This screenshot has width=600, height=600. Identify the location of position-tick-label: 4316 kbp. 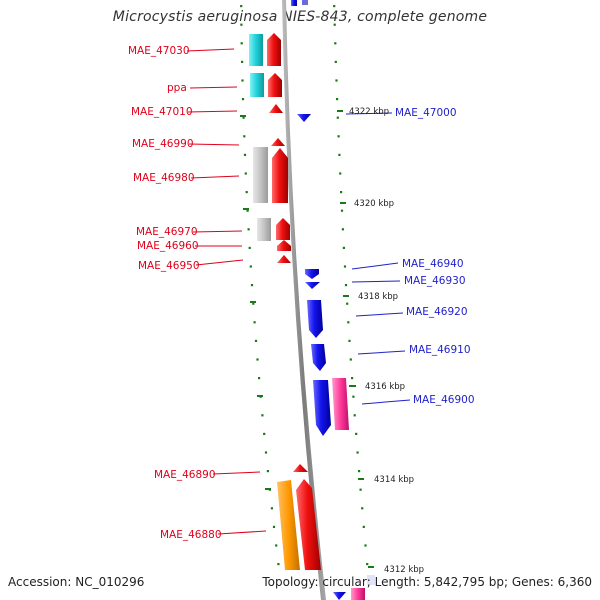
(385, 387).